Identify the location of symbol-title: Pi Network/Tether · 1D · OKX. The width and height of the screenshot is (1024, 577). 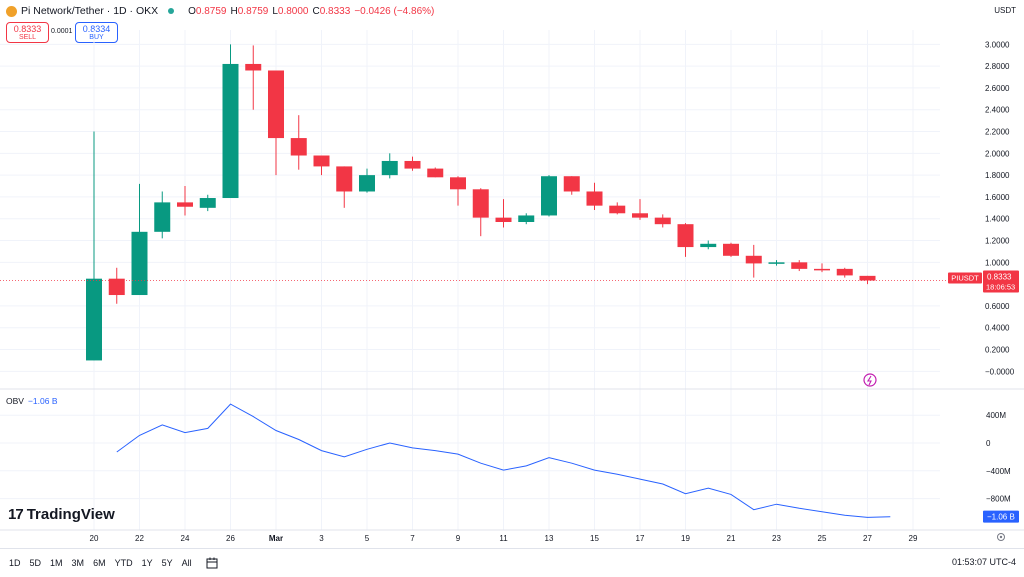
(90, 11).